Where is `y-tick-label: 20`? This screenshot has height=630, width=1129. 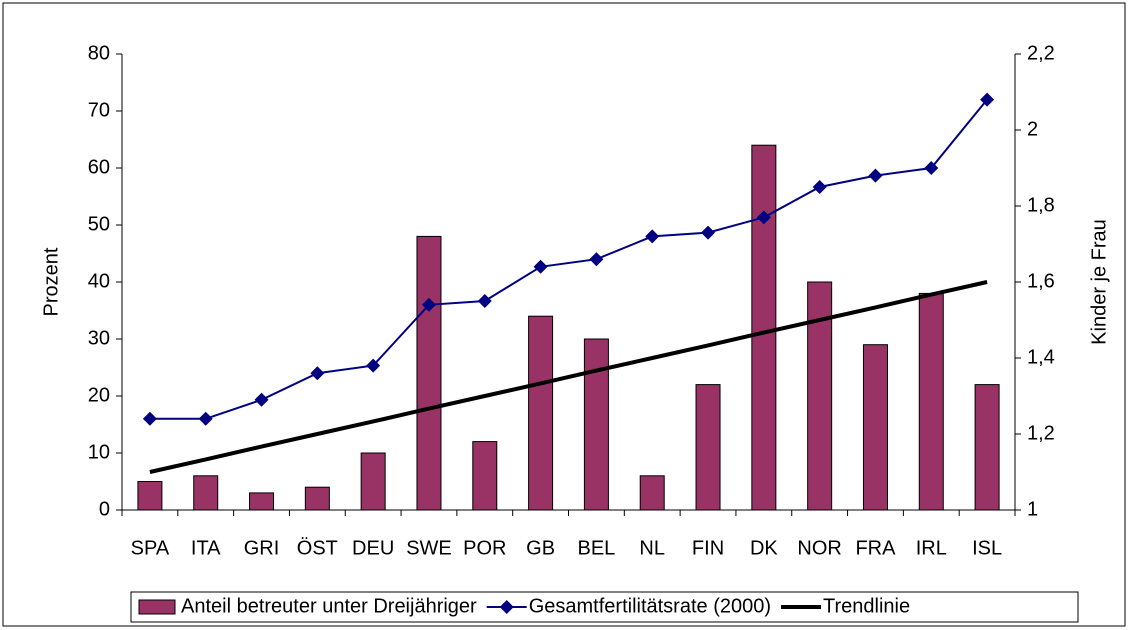 y-tick-label: 20 is located at coordinates (99, 395).